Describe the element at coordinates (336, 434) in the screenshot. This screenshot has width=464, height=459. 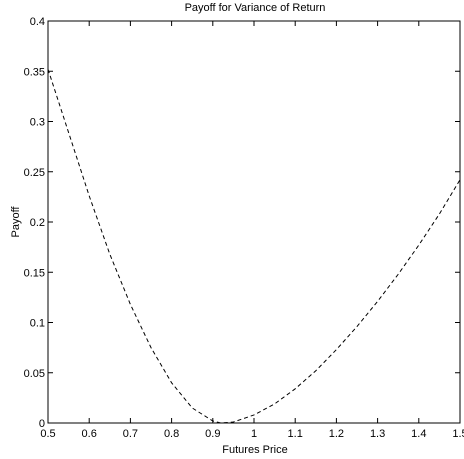
I see `x-tick-label: 1.2` at that location.